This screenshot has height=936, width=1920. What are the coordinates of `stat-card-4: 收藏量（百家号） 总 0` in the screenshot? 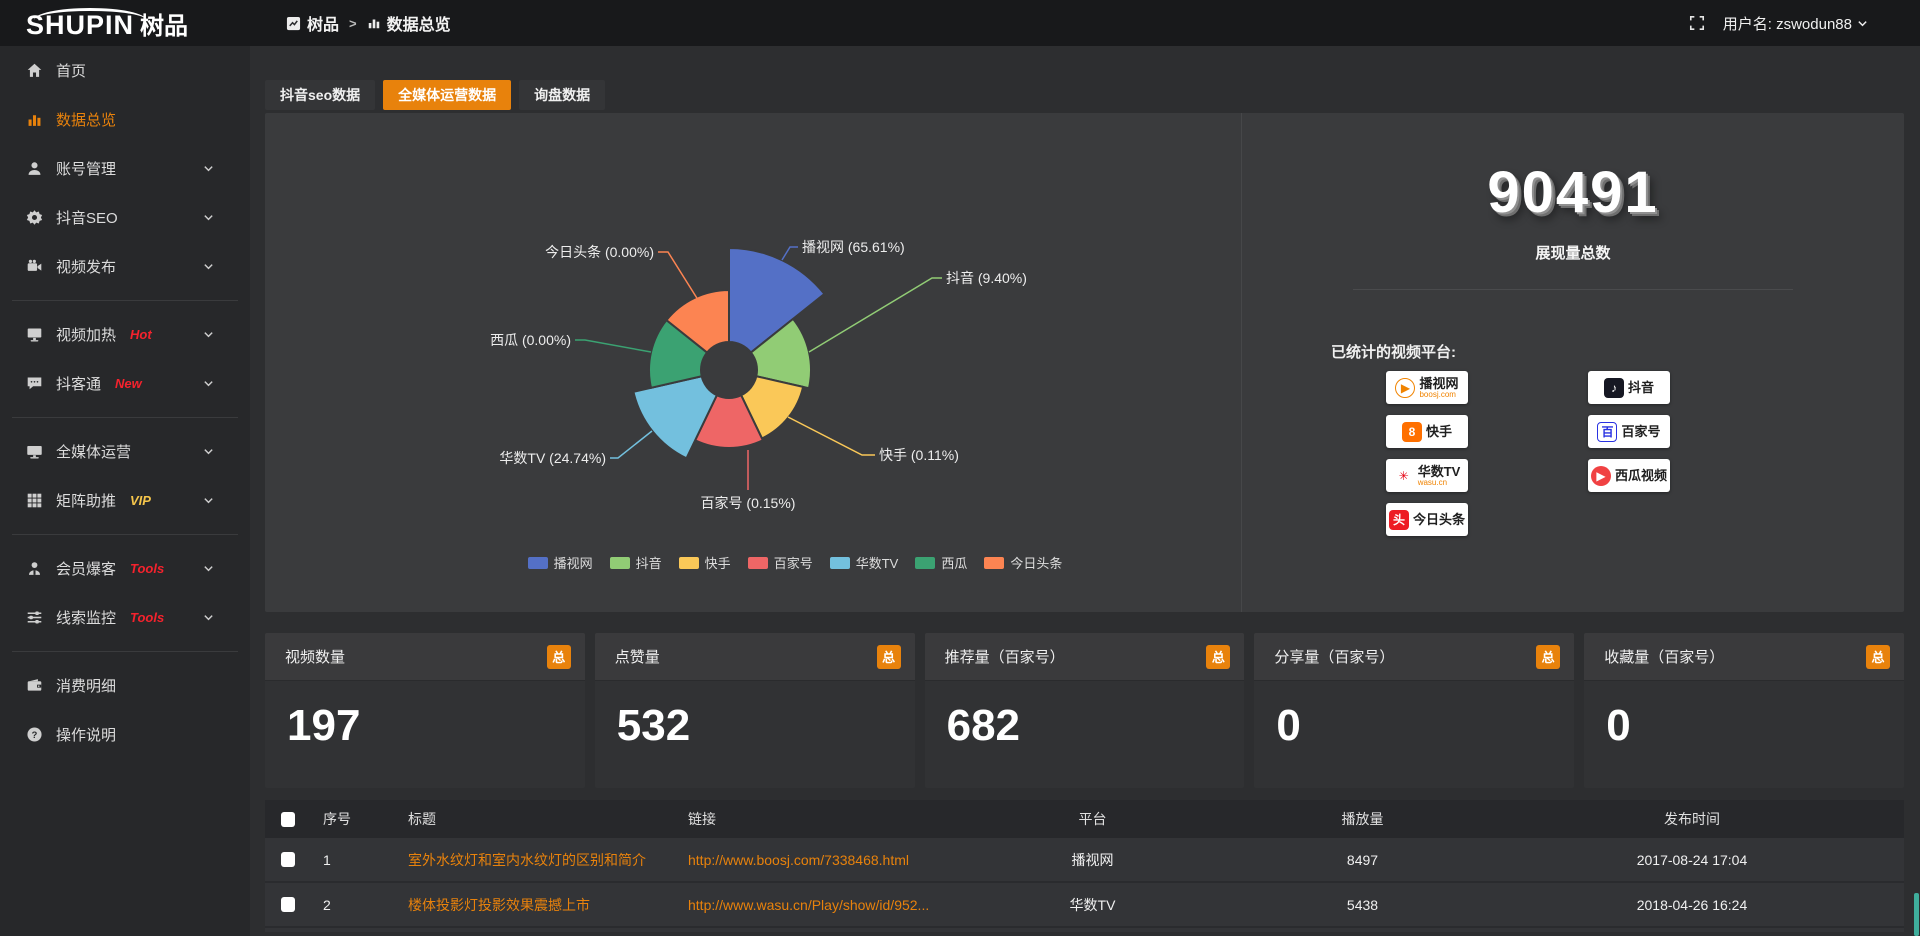 It's located at (1744, 710).